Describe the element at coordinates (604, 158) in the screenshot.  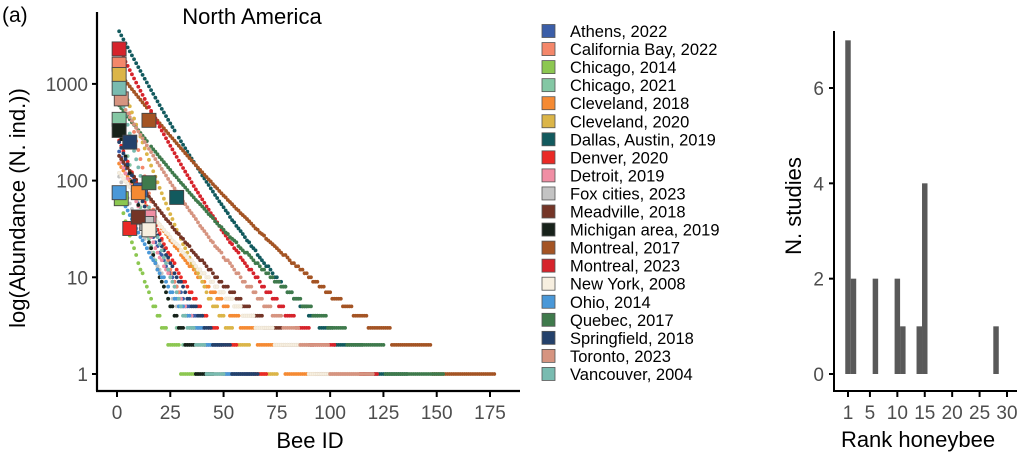
I see `legend-item: Denver, 2020` at that location.